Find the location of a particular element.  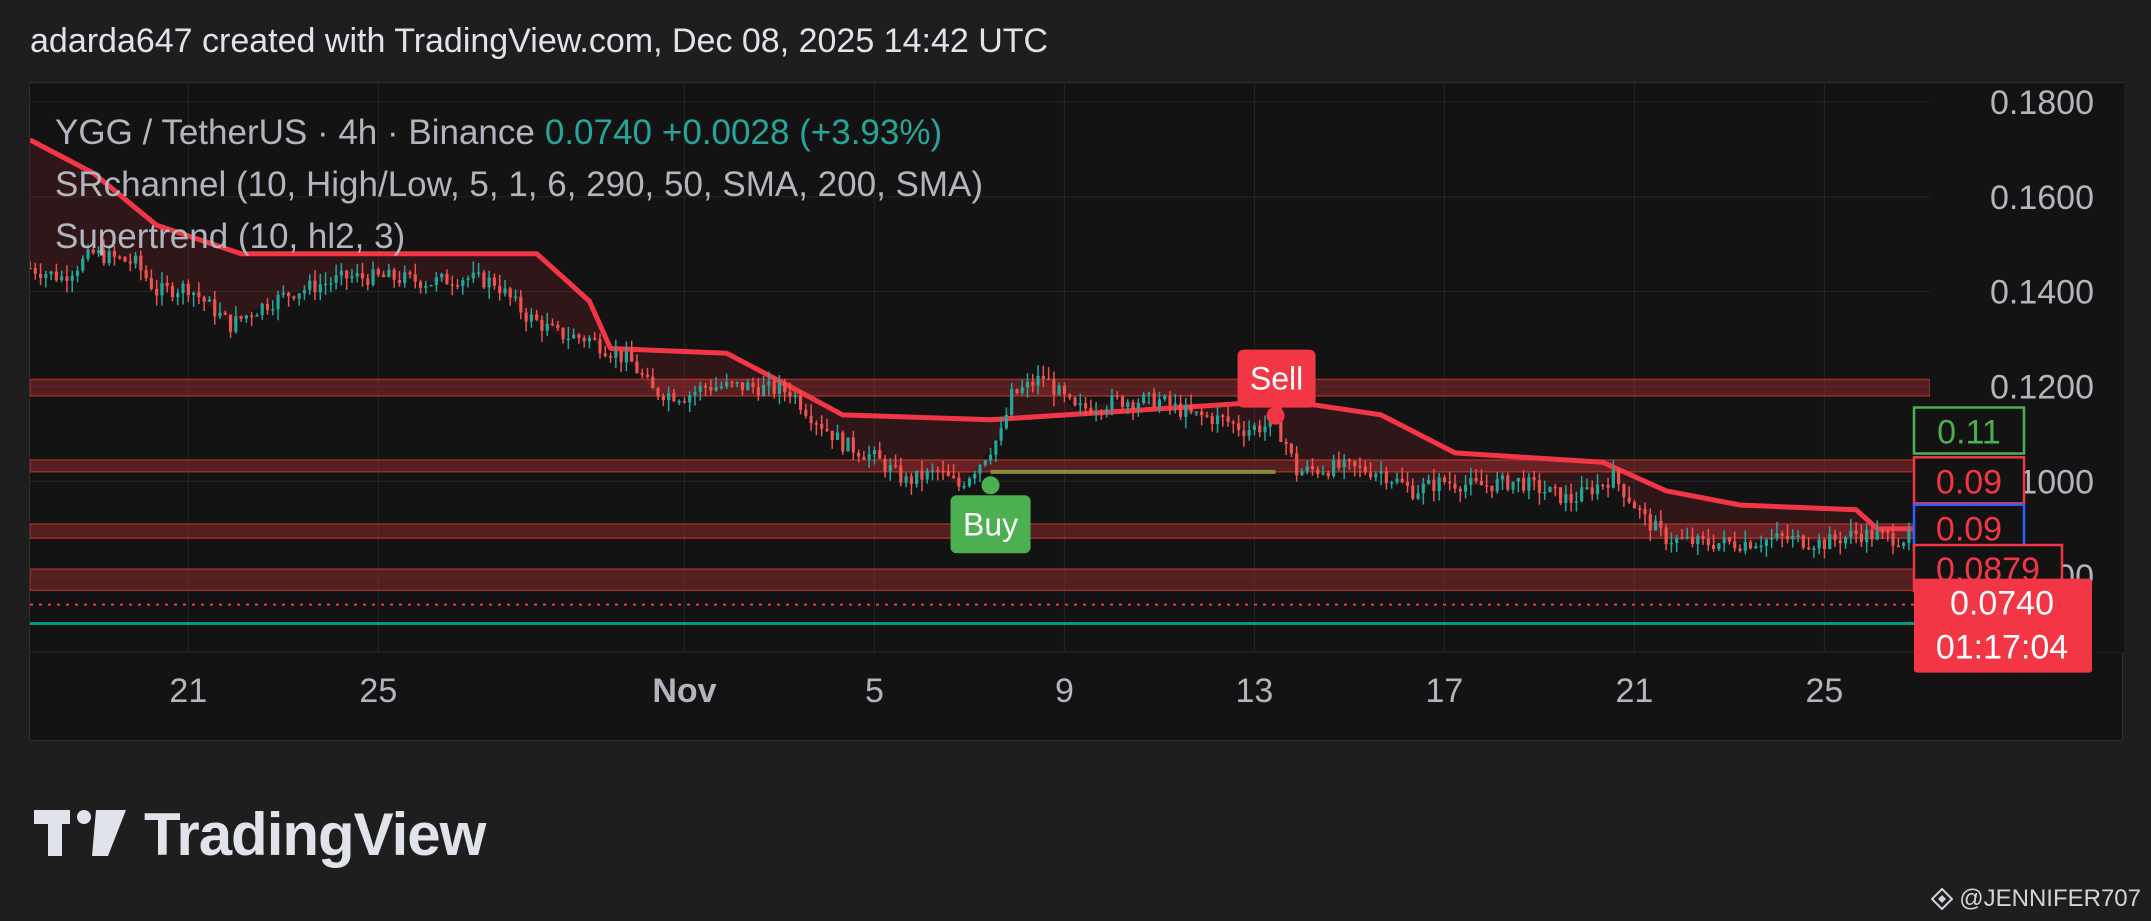

sell-signal-text: Sell is located at coordinates (1276, 379).